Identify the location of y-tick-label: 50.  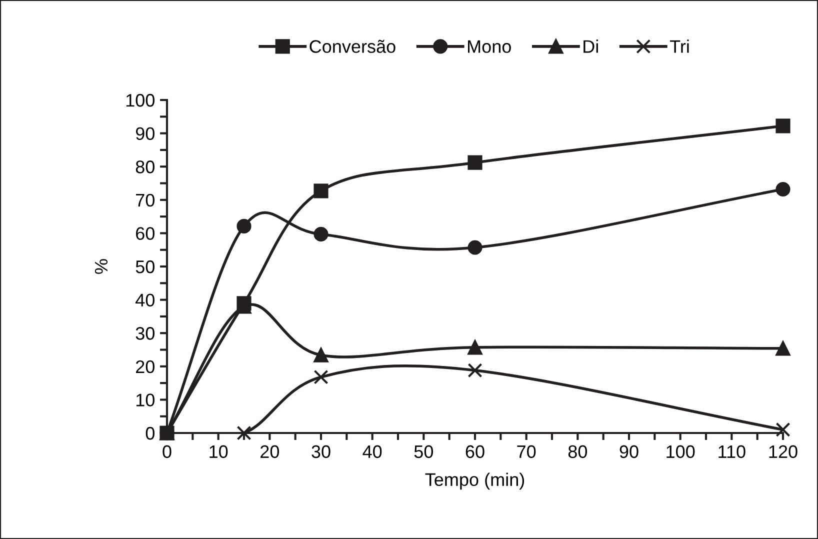
(145, 267).